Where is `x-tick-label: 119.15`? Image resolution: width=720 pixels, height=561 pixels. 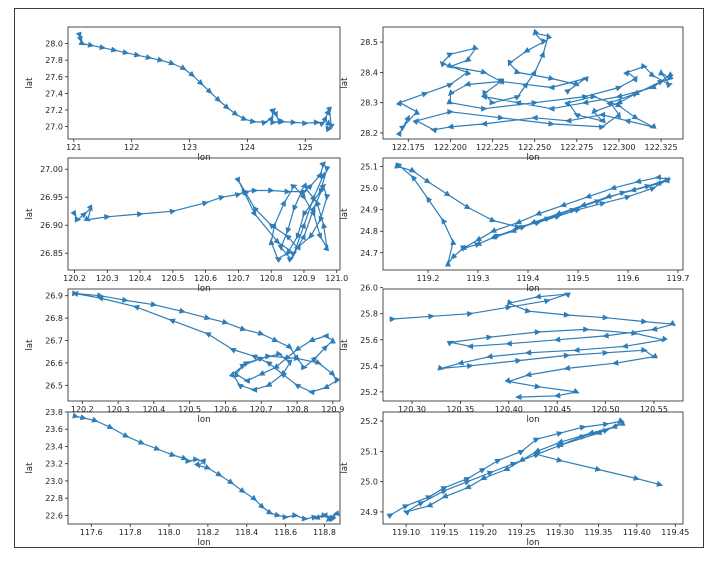
x-tick-label: 119.15 is located at coordinates (445, 532).